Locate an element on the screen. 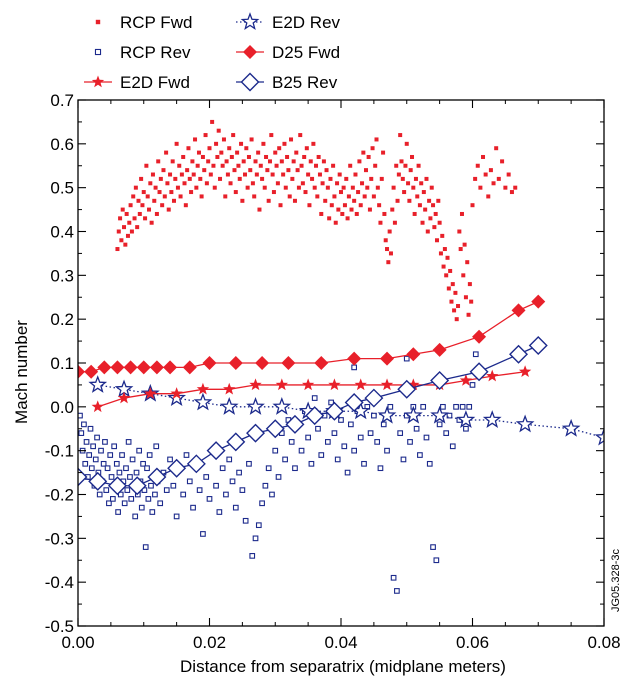 This screenshot has width=628, height=688. x-tick-label: 0.02 is located at coordinates (209, 642).